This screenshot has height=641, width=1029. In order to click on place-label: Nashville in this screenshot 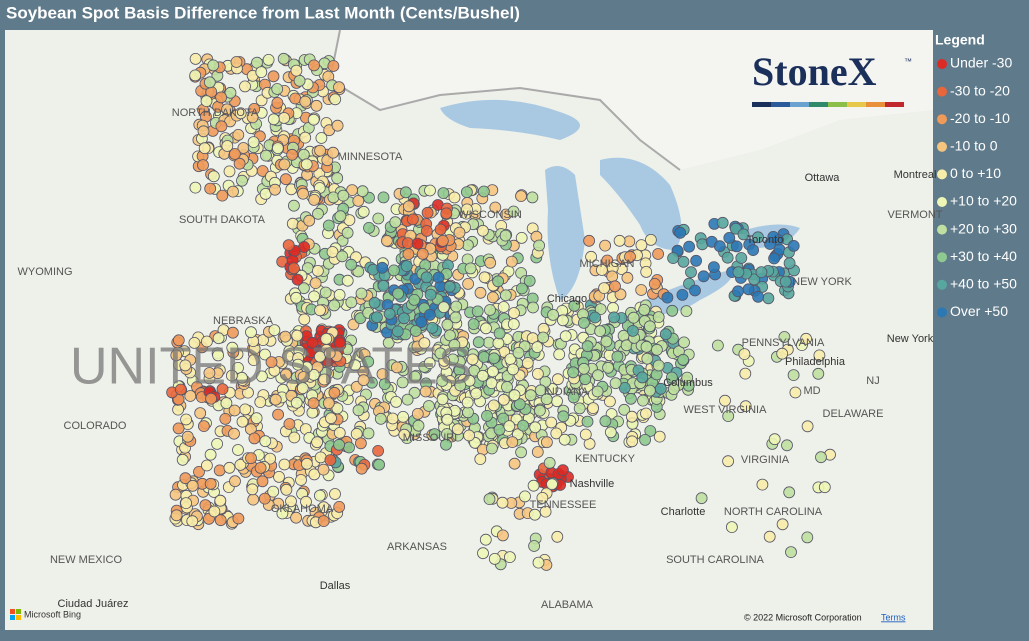, I will do `click(592, 484)`.